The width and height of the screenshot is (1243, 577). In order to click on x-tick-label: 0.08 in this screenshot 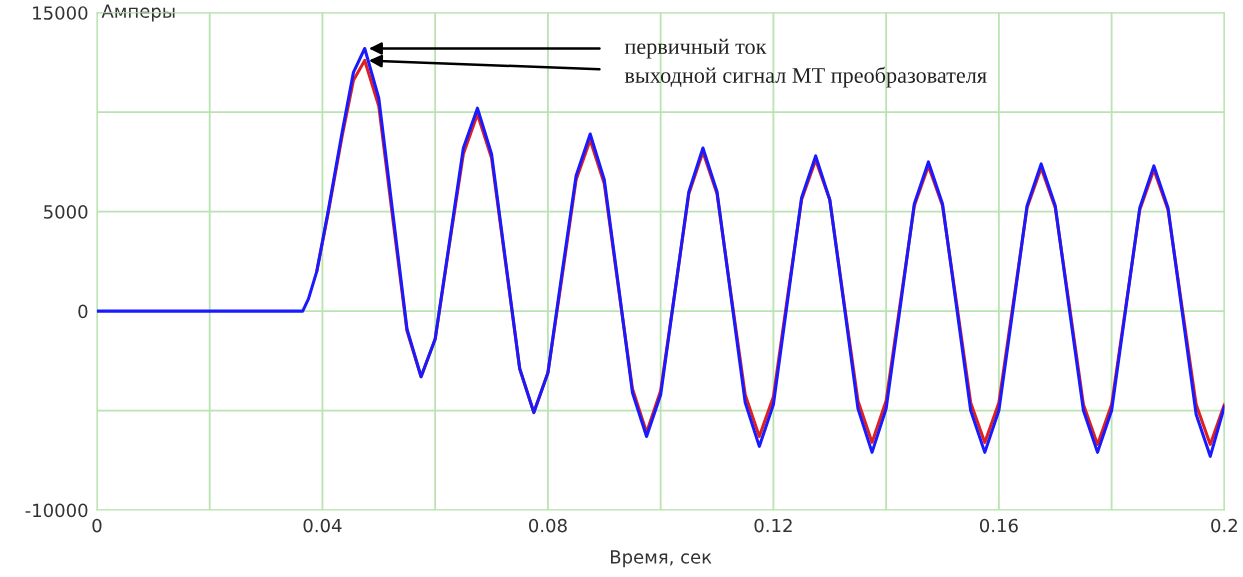, I will do `click(548, 525)`.